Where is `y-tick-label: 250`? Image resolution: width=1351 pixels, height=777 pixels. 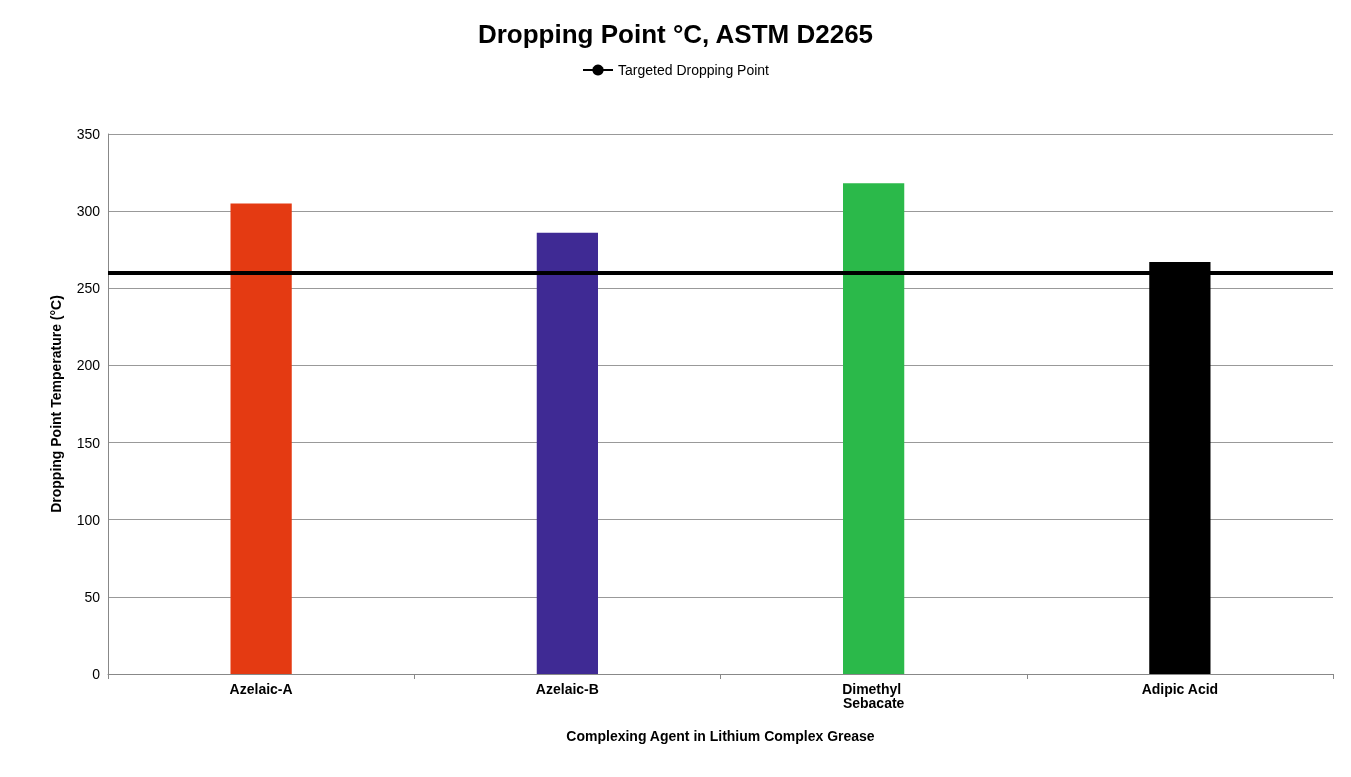 y-tick-label: 250 is located at coordinates (88, 288).